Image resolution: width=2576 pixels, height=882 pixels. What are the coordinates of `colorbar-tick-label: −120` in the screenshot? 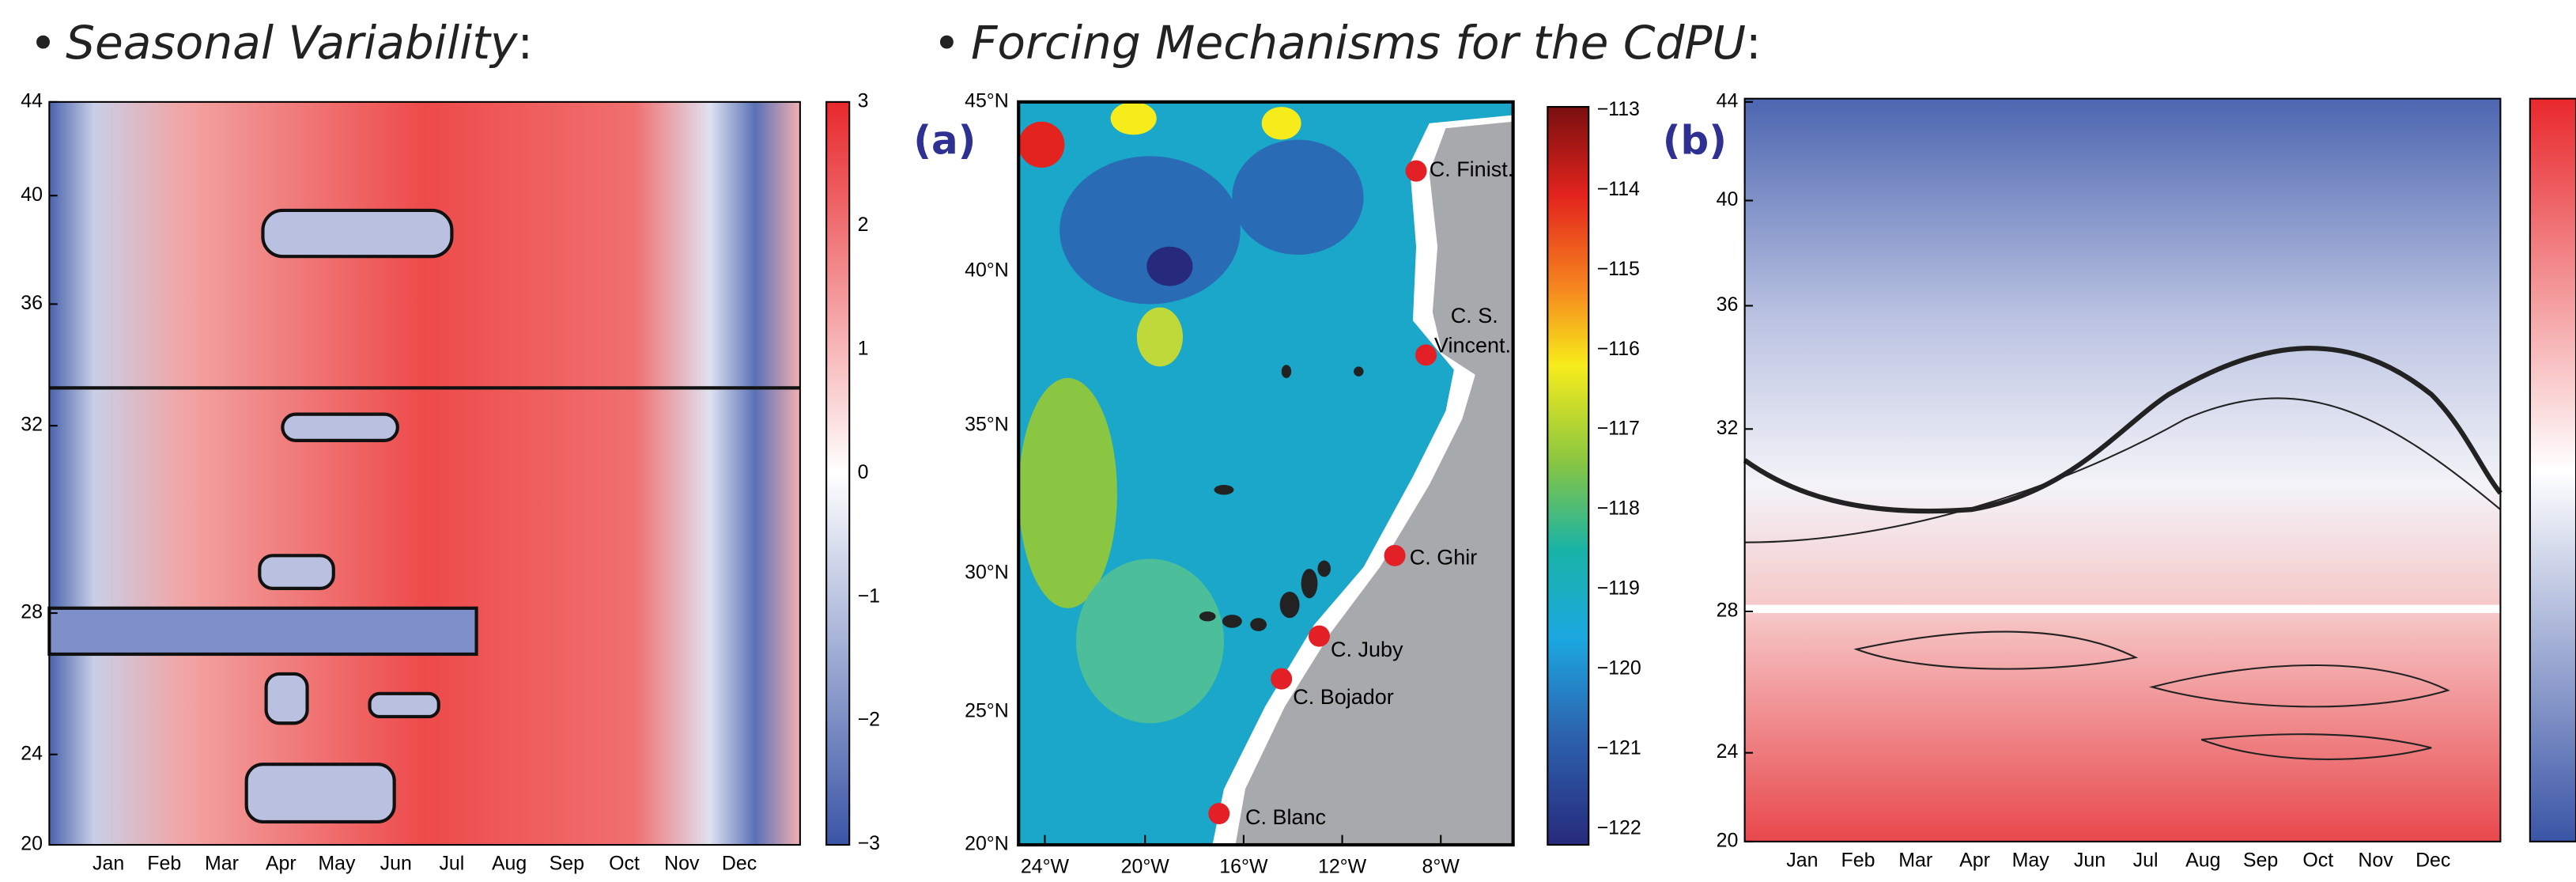 It's located at (1619, 668).